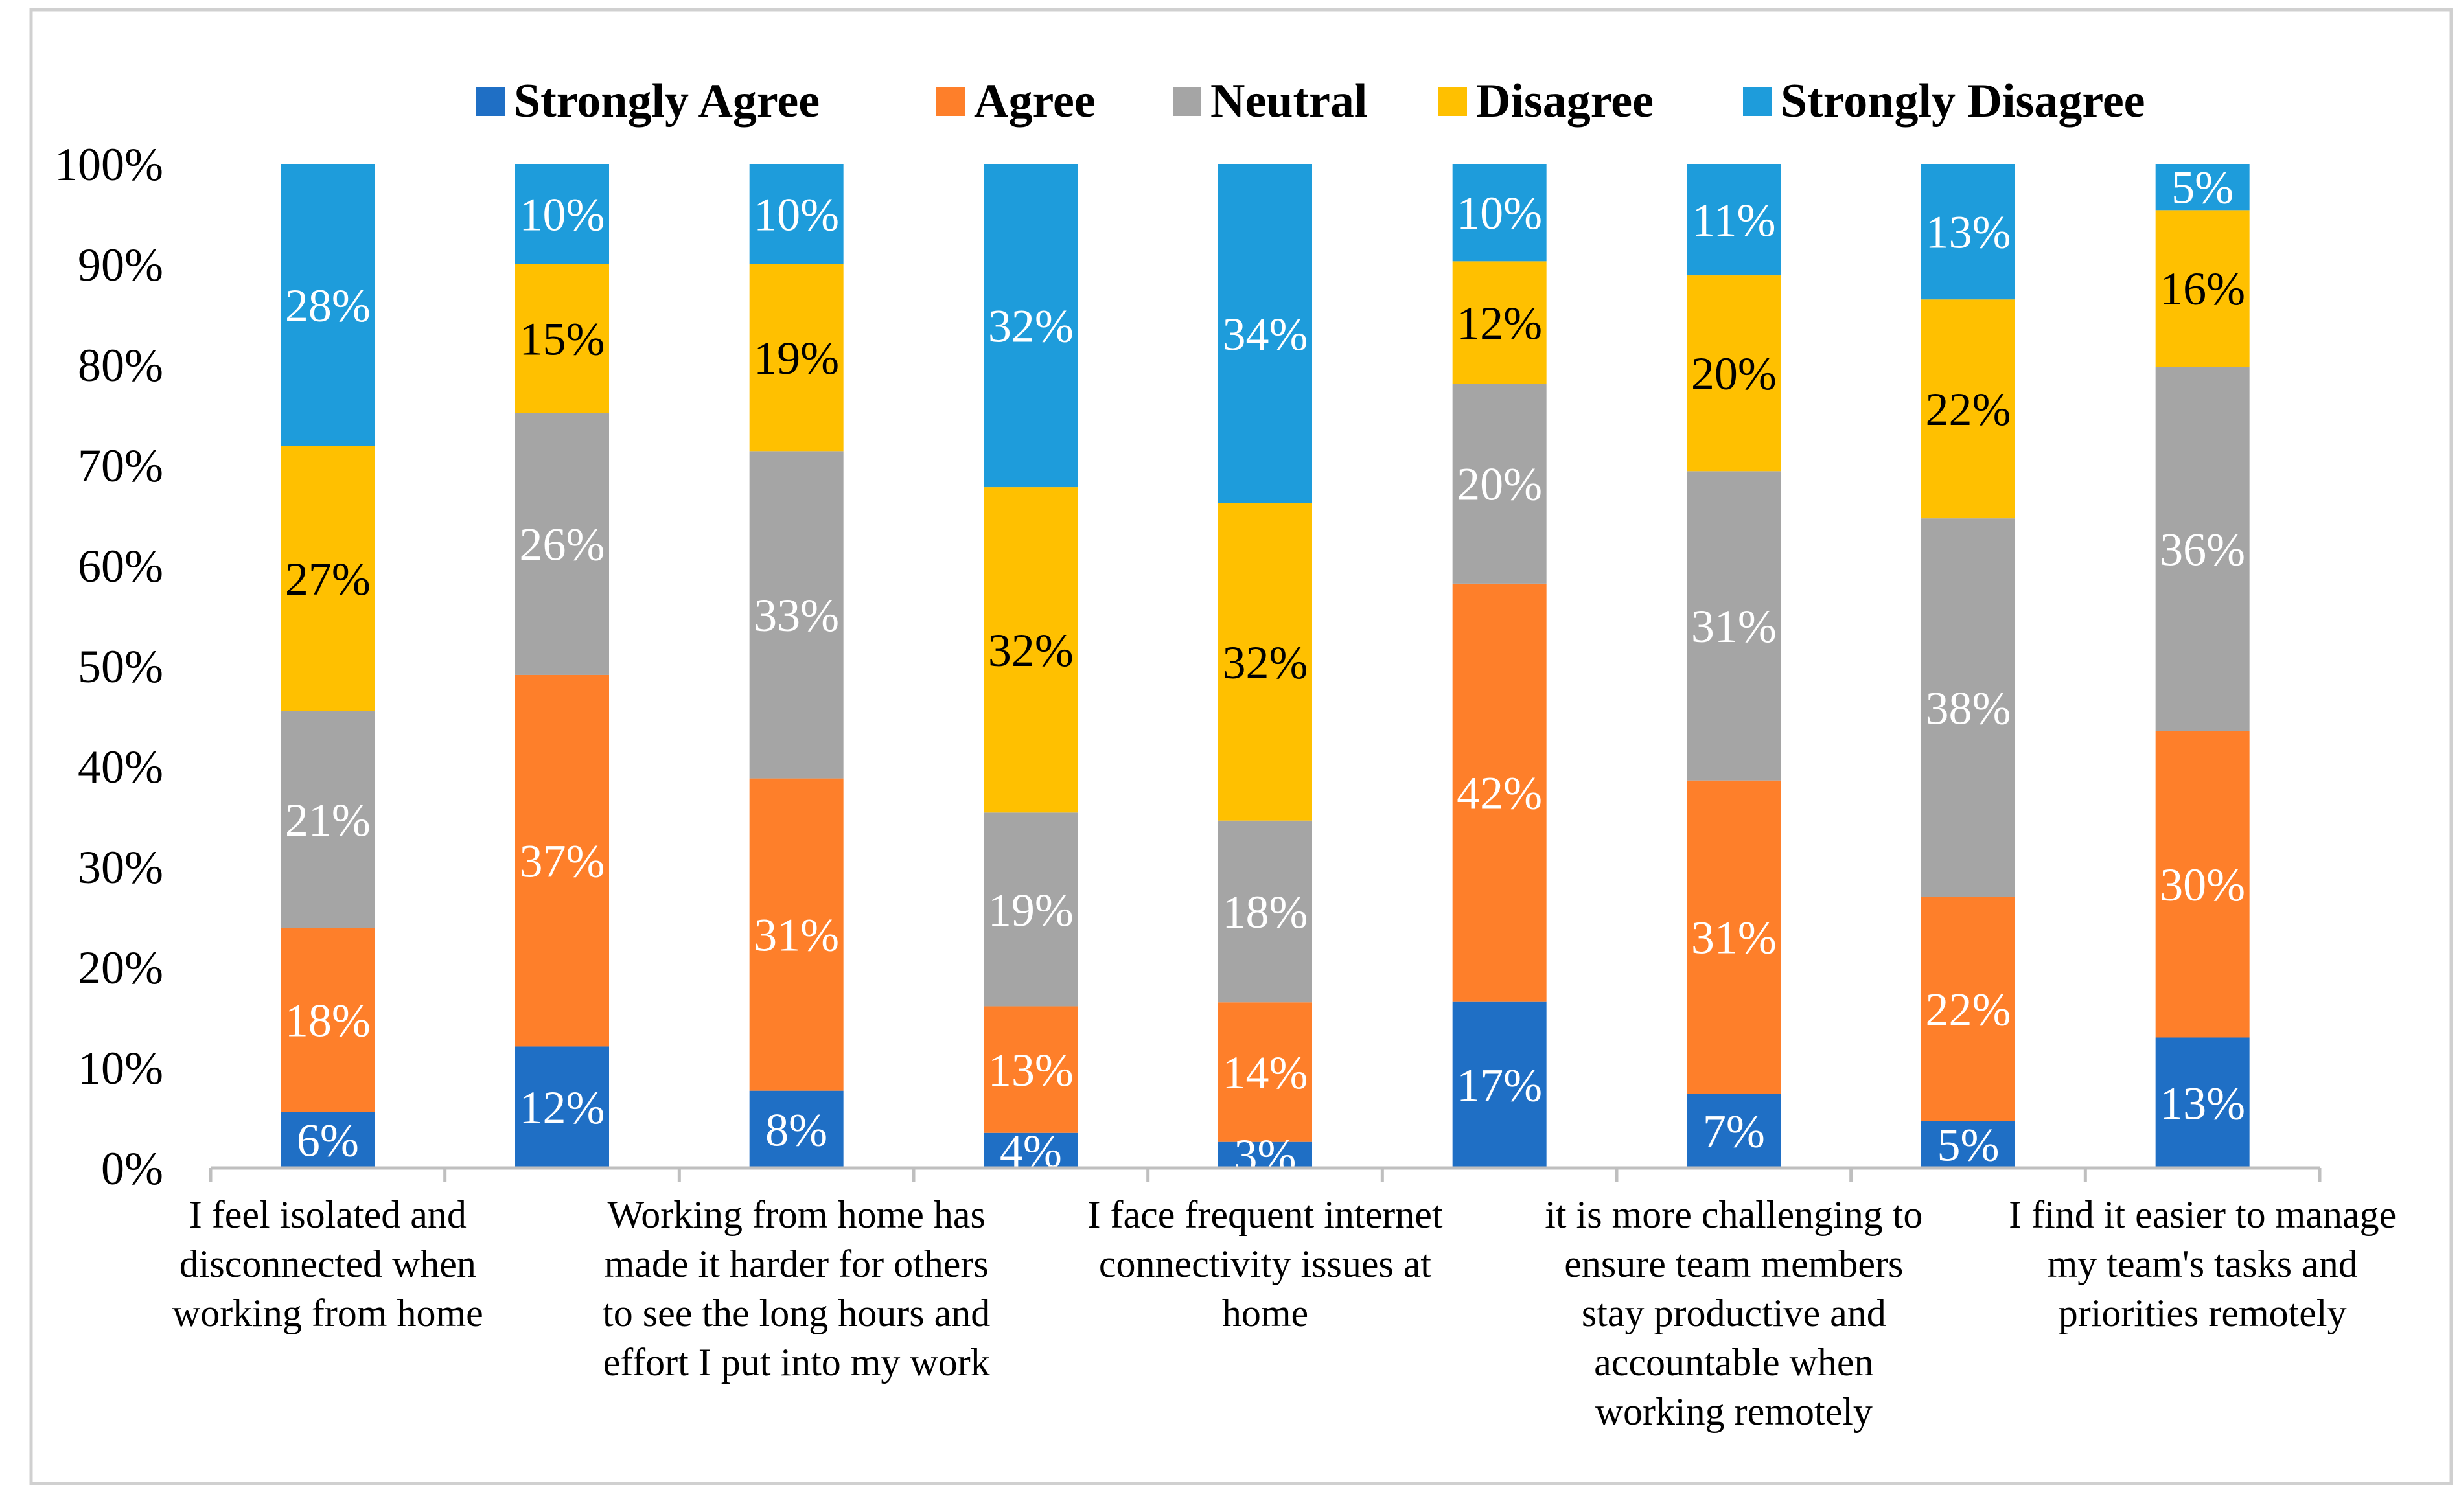 The height and width of the screenshot is (1512, 2459). I want to click on y-tick-label: 0%, so click(132, 1169).